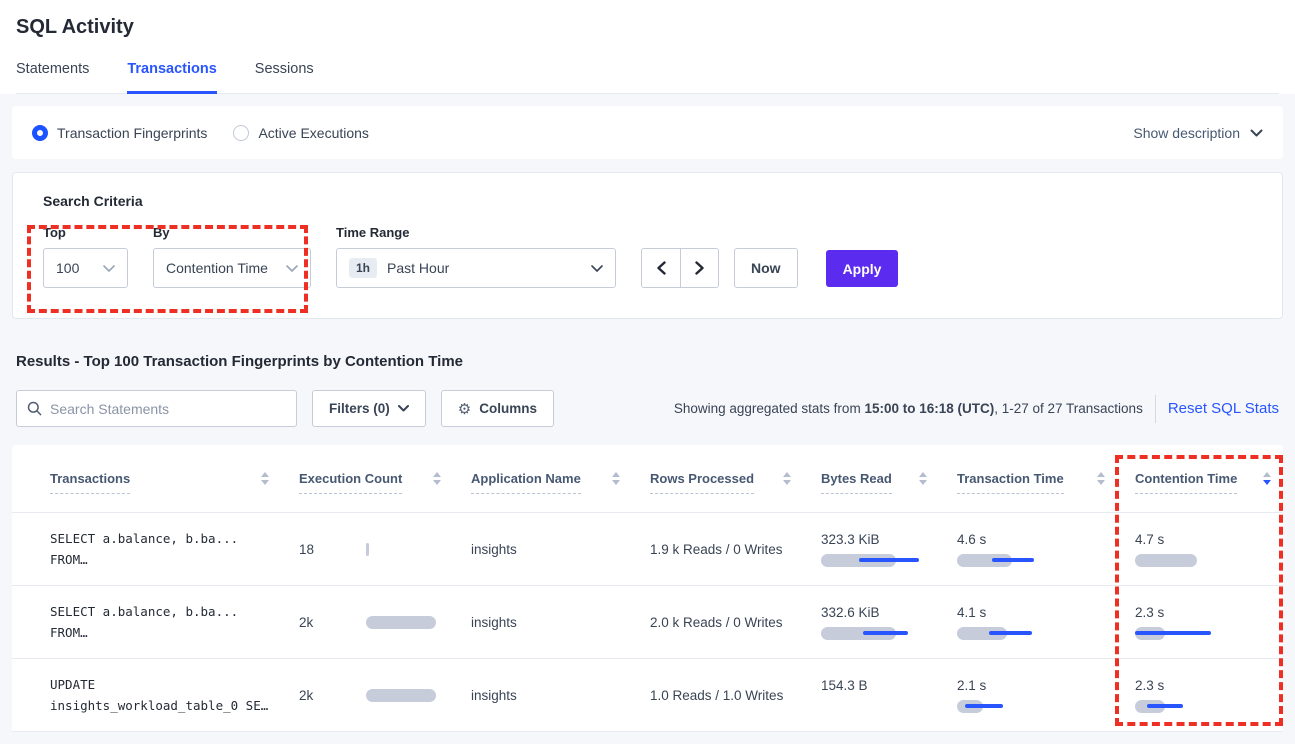 The width and height of the screenshot is (1295, 744). What do you see at coordinates (1046, 482) in the screenshot?
I see `column-header-transaction-time: Transaction Time` at bounding box center [1046, 482].